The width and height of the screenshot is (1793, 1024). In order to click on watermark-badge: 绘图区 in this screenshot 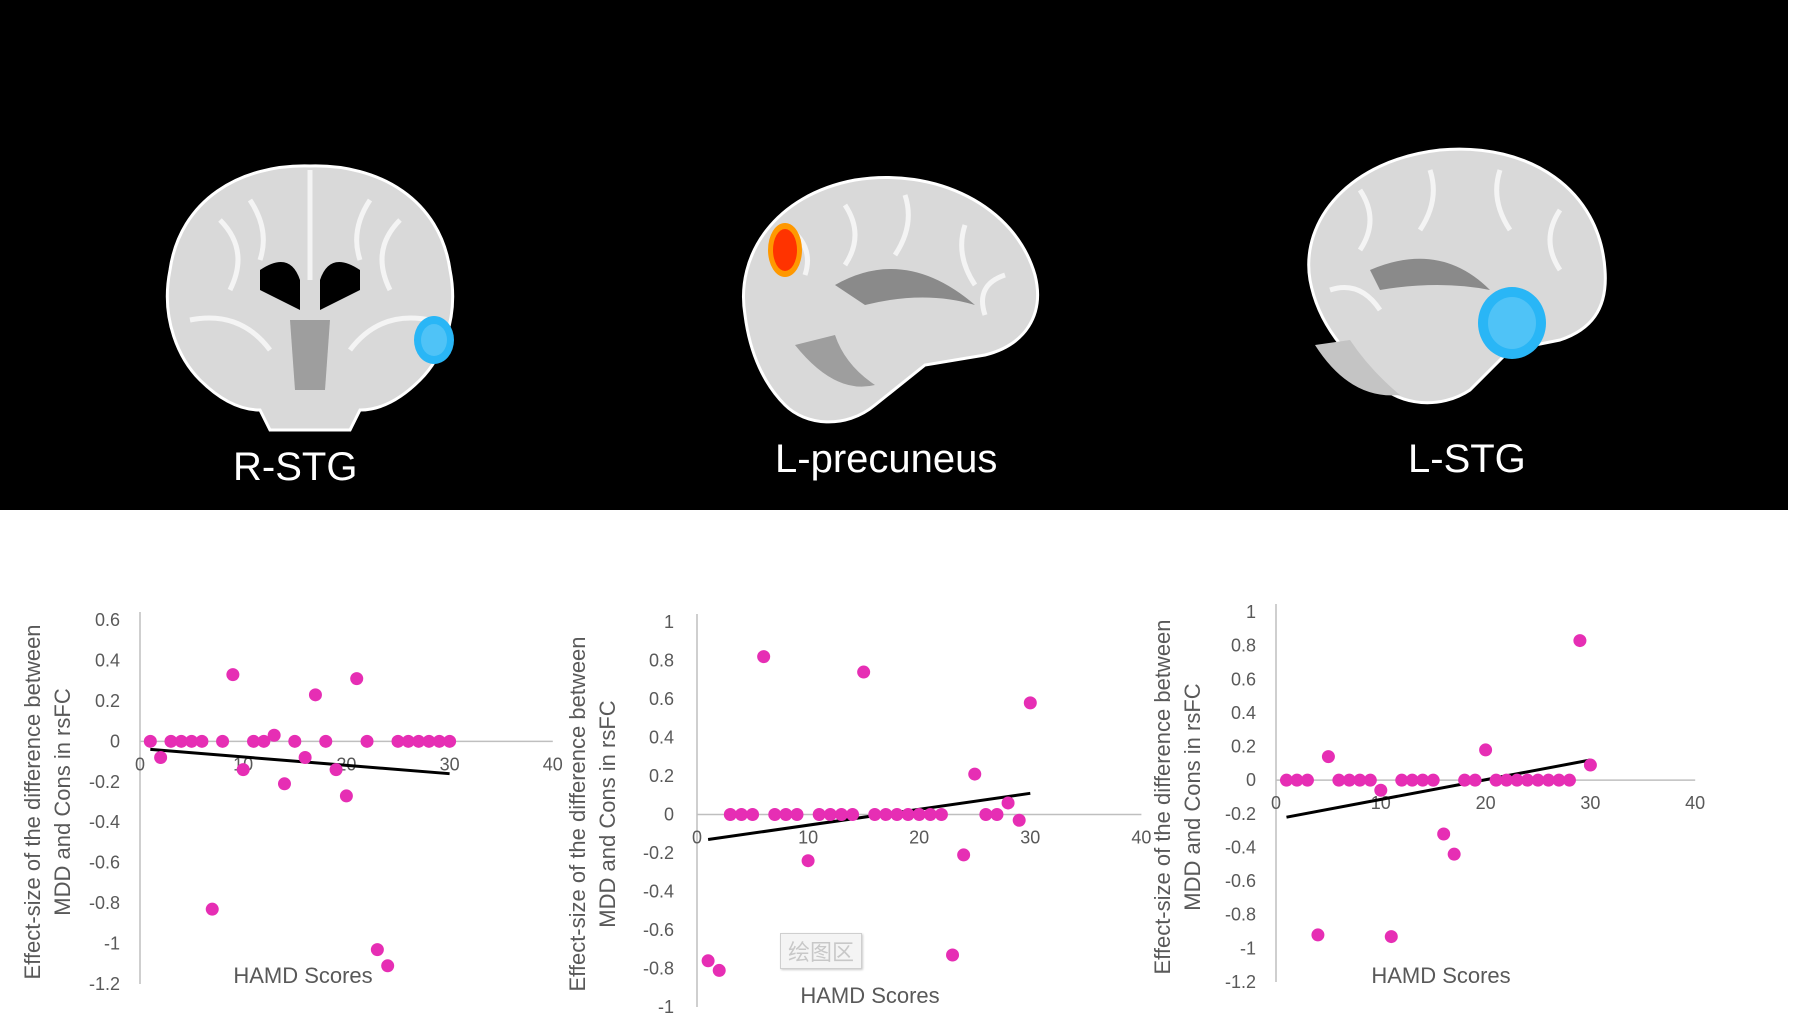, I will do `click(821, 951)`.